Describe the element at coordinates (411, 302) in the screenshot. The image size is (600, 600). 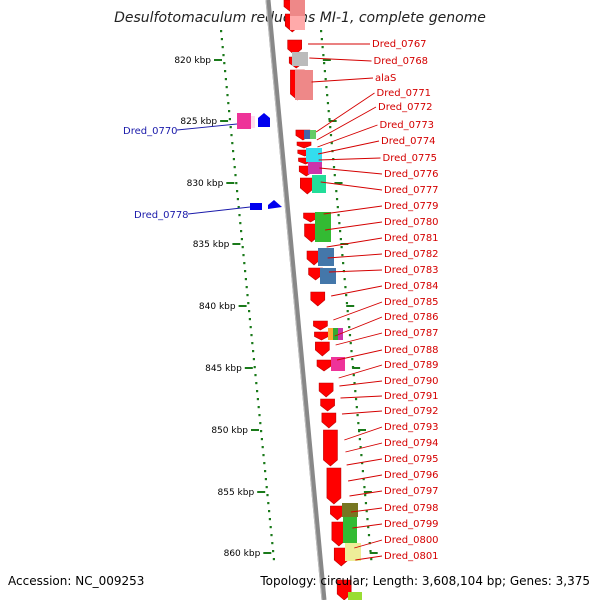
I see `gene-label: Dred_0785` at that location.